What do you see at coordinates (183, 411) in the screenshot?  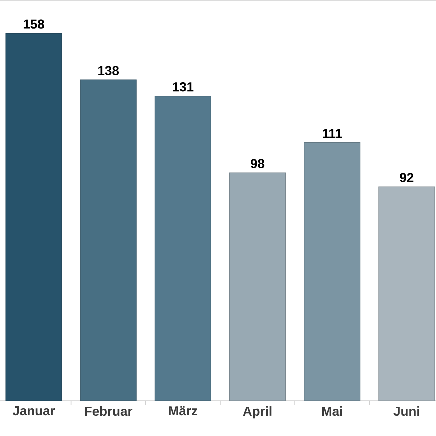 I see `x-tick-label: März` at bounding box center [183, 411].